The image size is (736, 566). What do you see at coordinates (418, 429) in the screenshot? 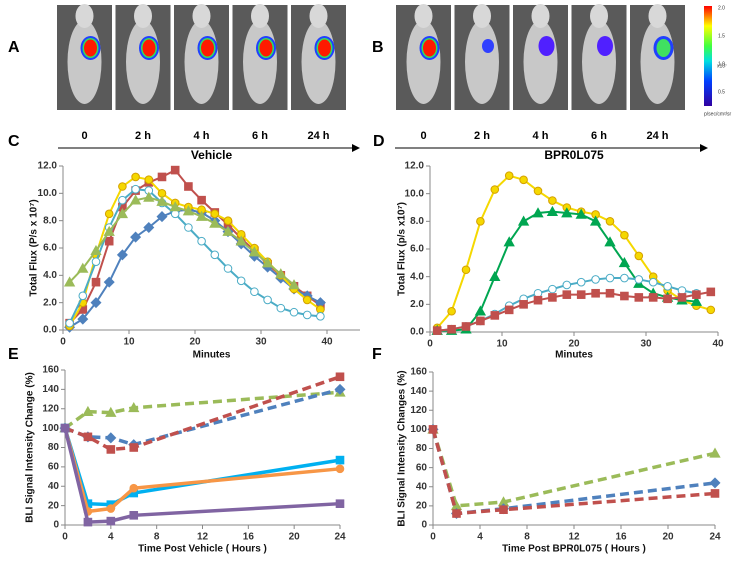
I see `y-tick-label: 100` at bounding box center [418, 429].